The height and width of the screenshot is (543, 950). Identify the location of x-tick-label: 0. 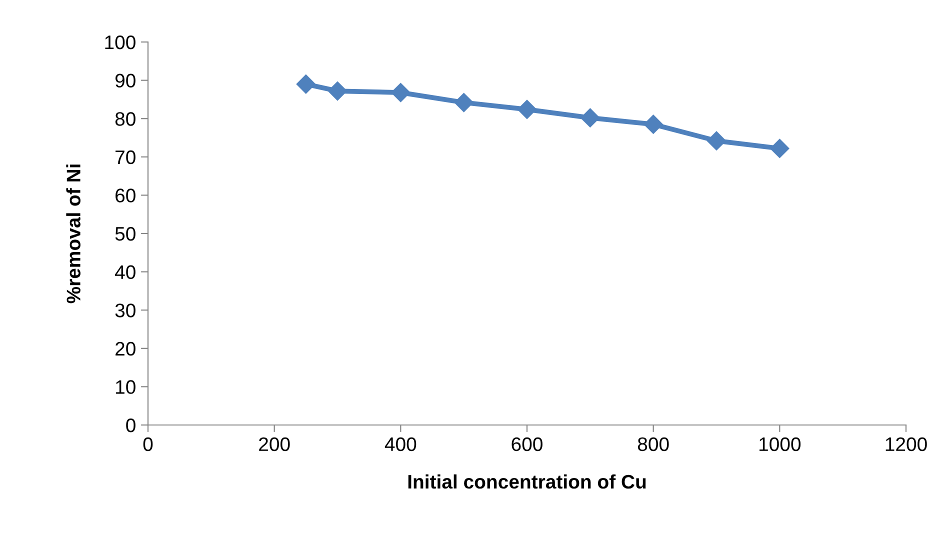
(148, 444).